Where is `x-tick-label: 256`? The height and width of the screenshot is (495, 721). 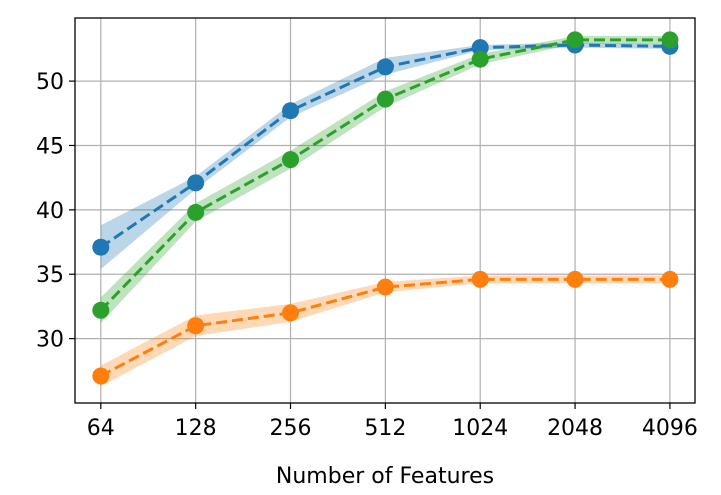 x-tick-label: 256 is located at coordinates (291, 428).